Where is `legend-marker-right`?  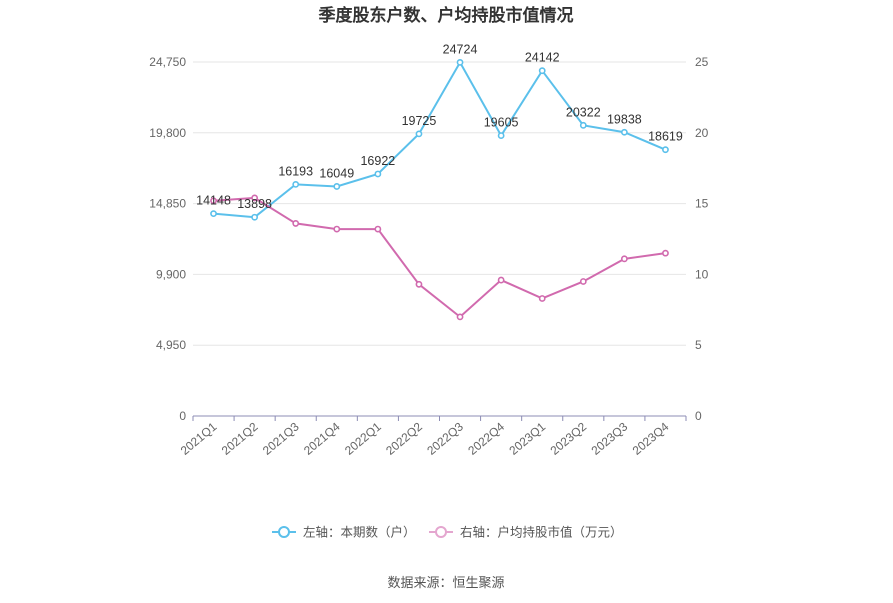
legend-marker-right is located at coordinates (441, 532).